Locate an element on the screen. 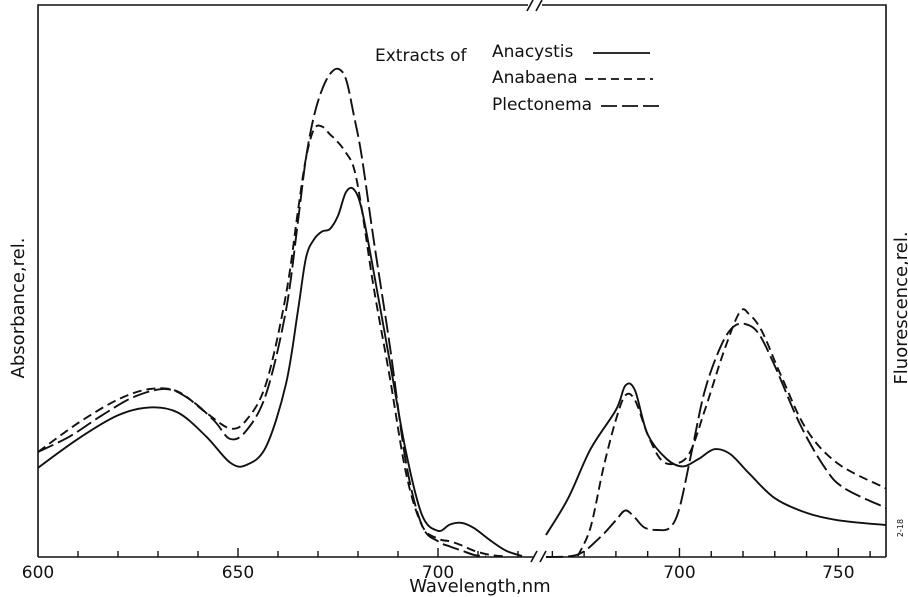 This screenshot has height=597, width=908. legend-label-plectonema: Plectonema is located at coordinates (542, 105).